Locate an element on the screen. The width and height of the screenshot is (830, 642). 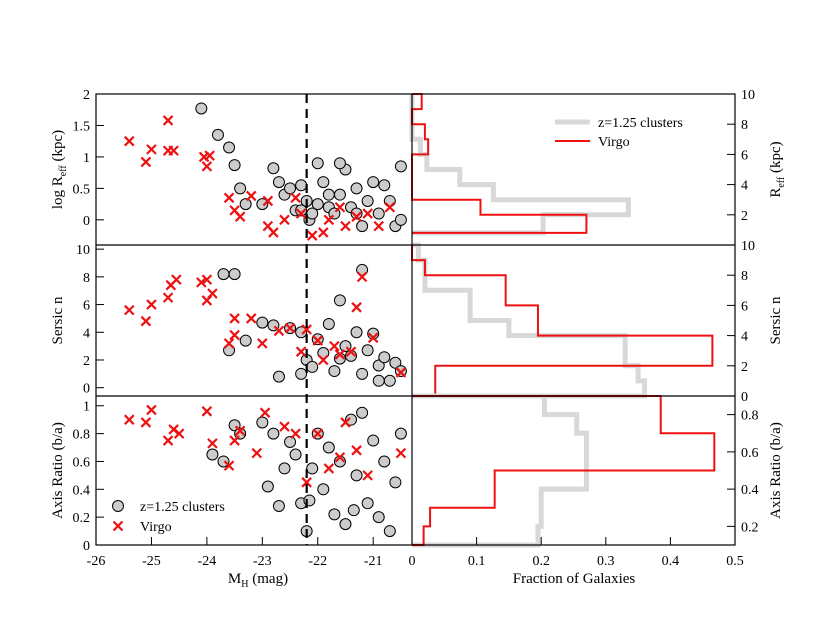
legend-clusters-label: z=1.25 clusters is located at coordinates (182, 507).